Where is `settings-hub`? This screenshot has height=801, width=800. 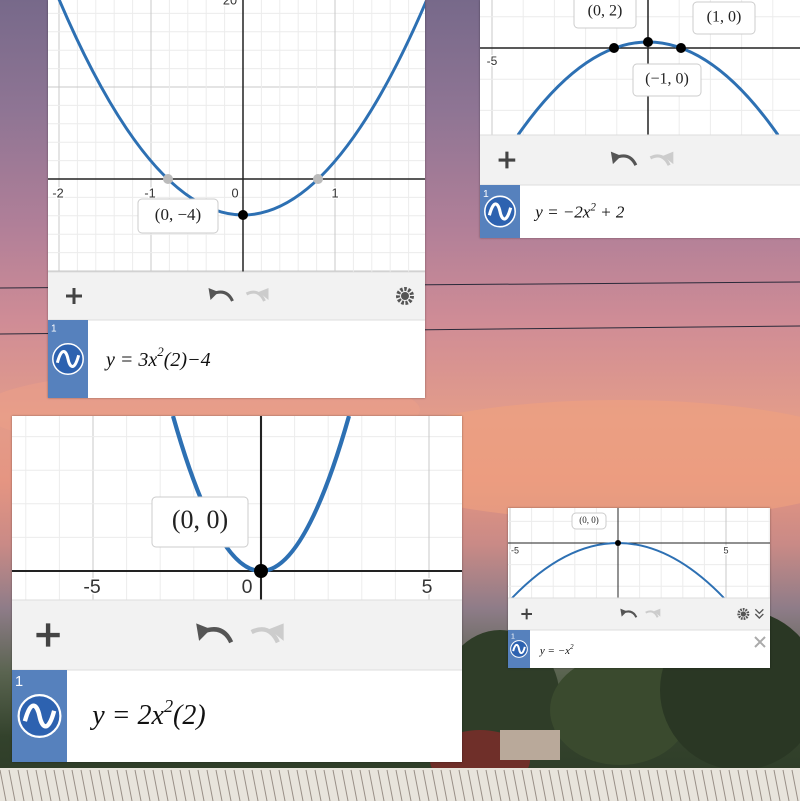 settings-hub is located at coordinates (743, 614).